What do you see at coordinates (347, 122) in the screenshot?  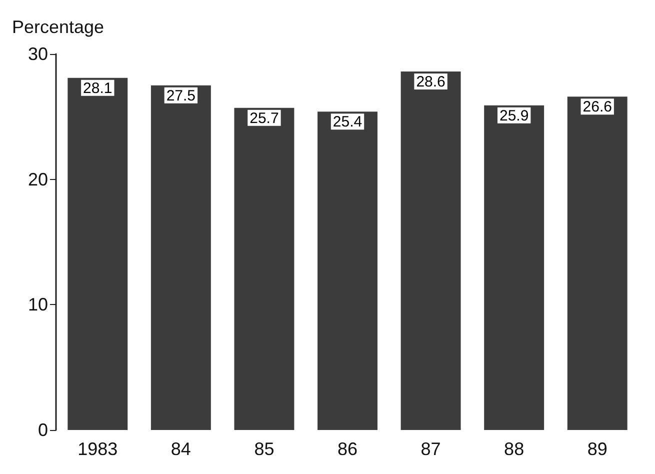 I see `data-label: 25.4` at bounding box center [347, 122].